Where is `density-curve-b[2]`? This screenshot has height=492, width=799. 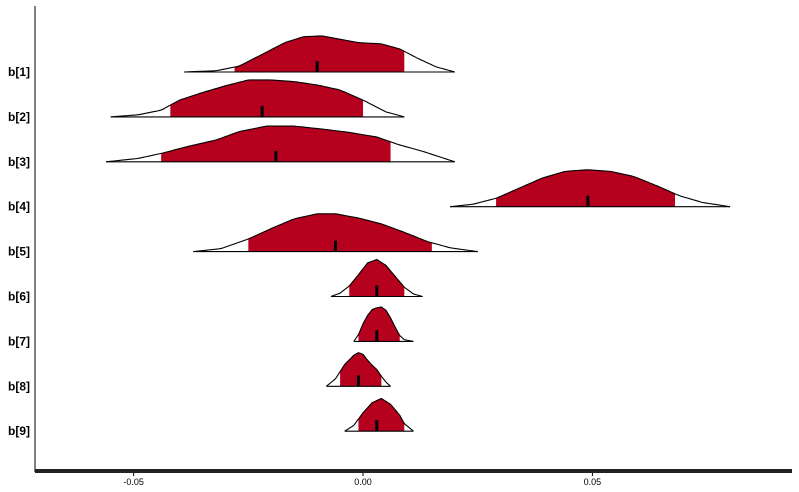 density-curve-b[2] is located at coordinates (257, 98).